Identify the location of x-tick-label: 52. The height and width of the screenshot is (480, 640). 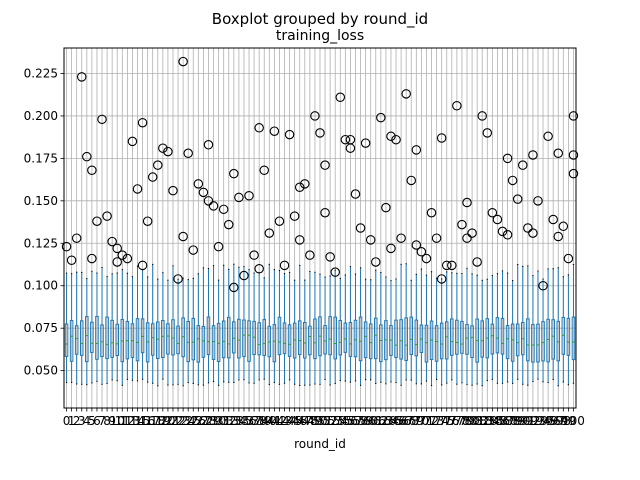
(329, 421).